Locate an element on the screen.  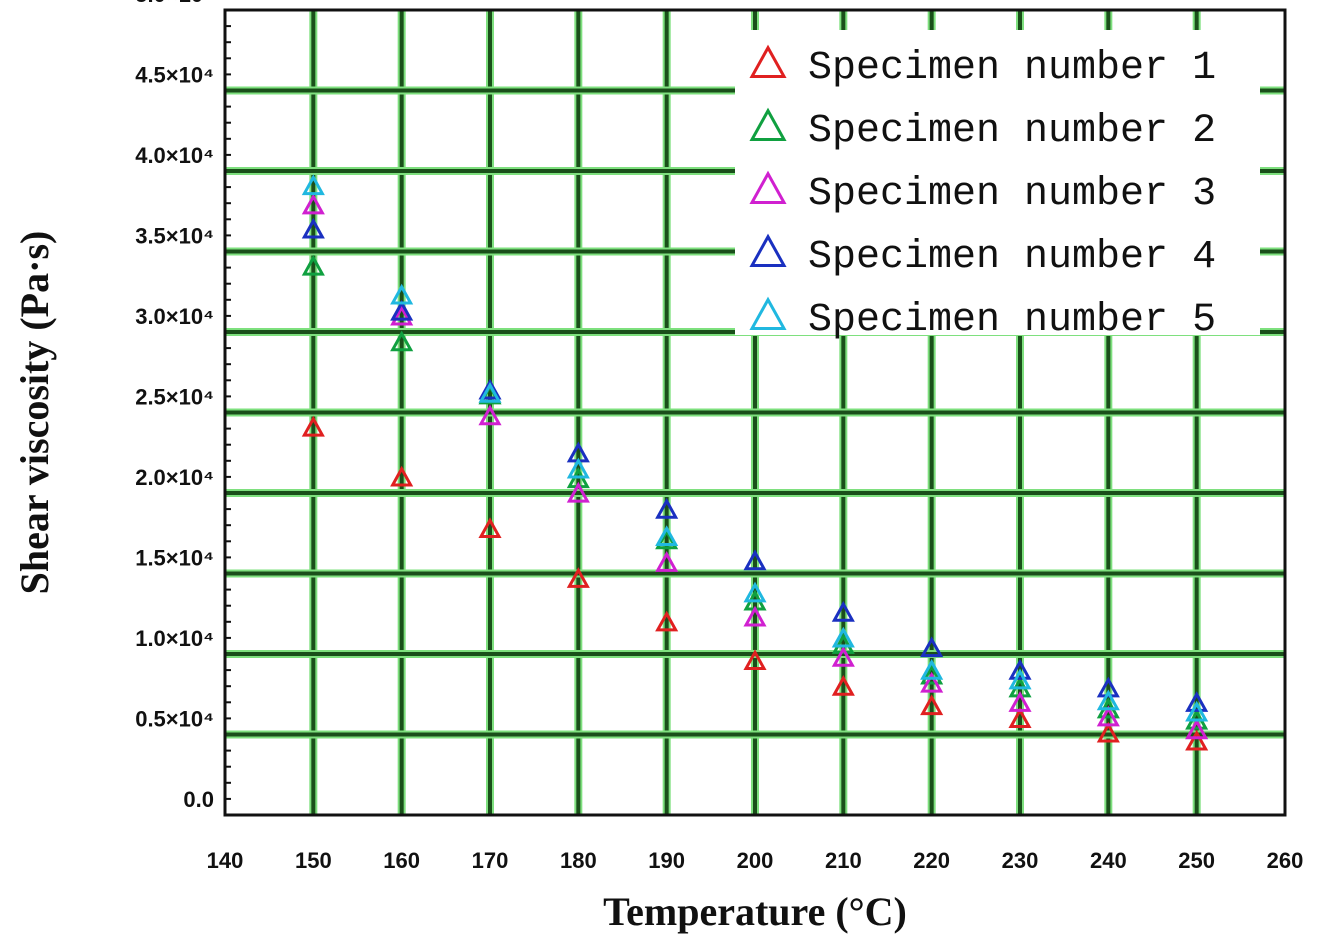
x-tick-label: 260 is located at coordinates (1285, 860).